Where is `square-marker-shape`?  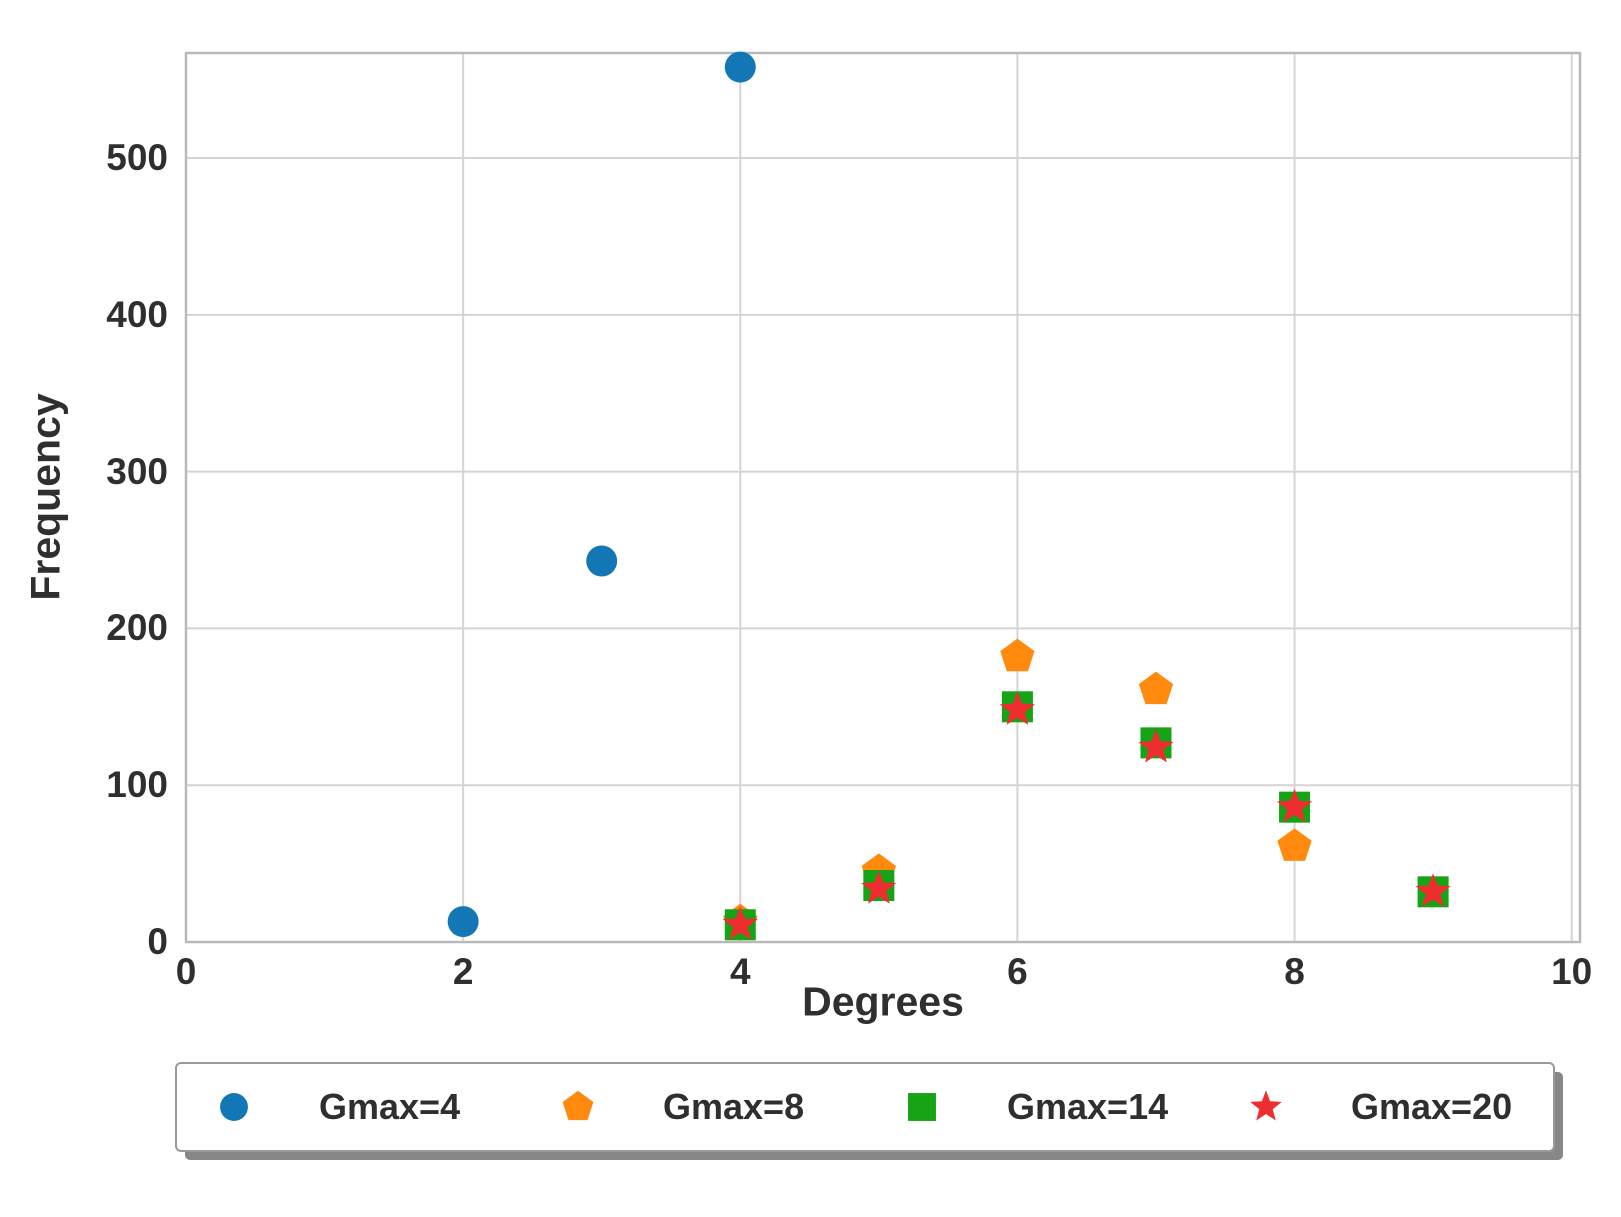
square-marker-shape is located at coordinates (922, 1107).